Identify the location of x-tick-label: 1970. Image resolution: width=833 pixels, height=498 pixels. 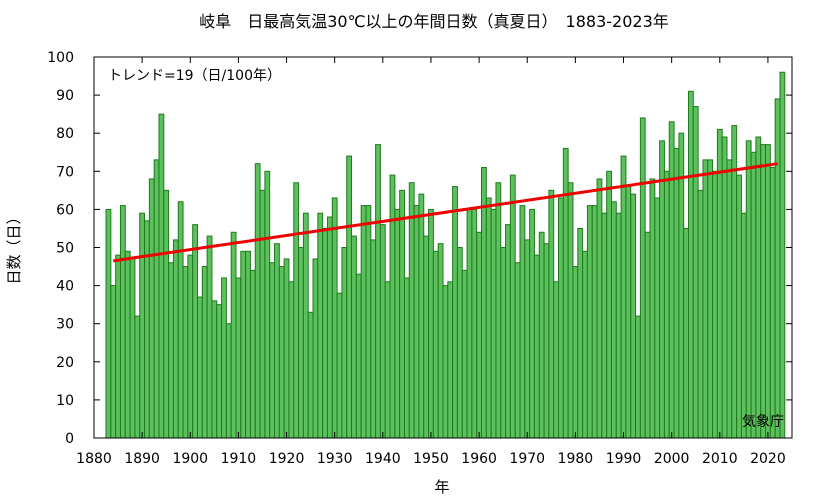
(527, 459).